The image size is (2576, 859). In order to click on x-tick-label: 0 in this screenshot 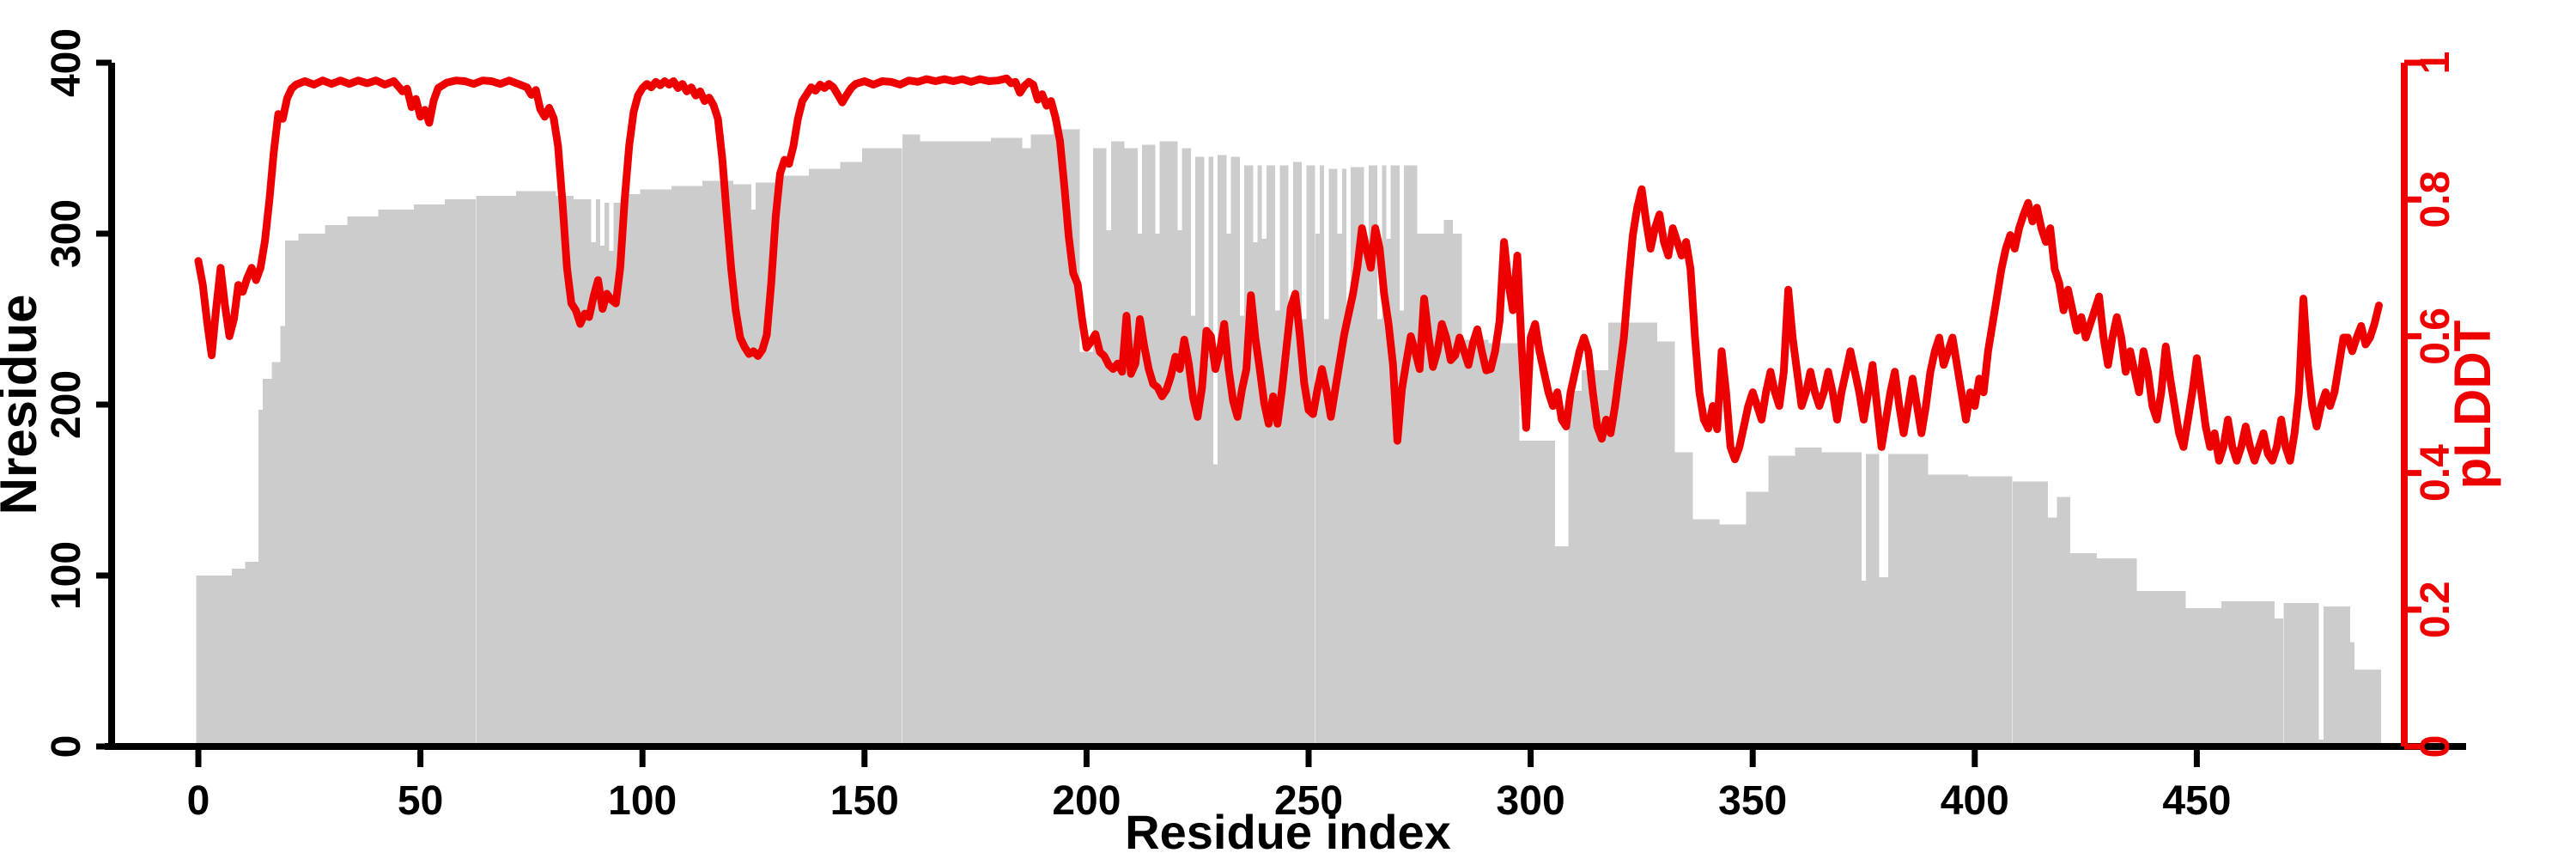, I will do `click(198, 801)`.